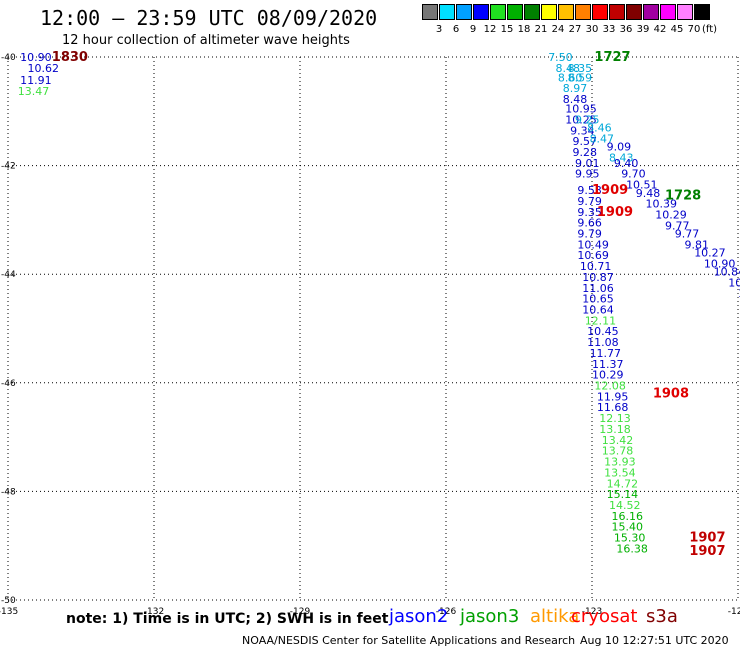  I want to click on swh-label: 11.68, so click(613, 407).